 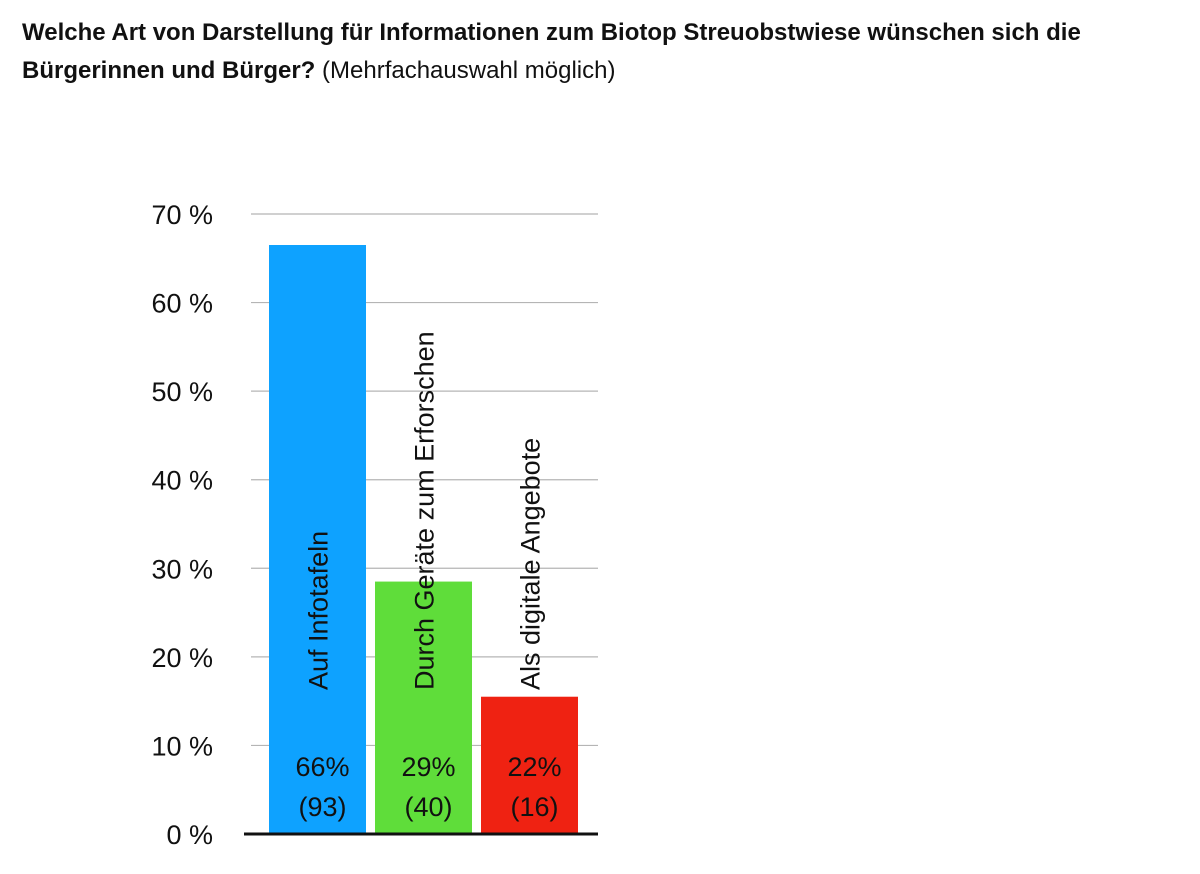 I want to click on y-tick-label: 50 %, so click(x=182, y=392).